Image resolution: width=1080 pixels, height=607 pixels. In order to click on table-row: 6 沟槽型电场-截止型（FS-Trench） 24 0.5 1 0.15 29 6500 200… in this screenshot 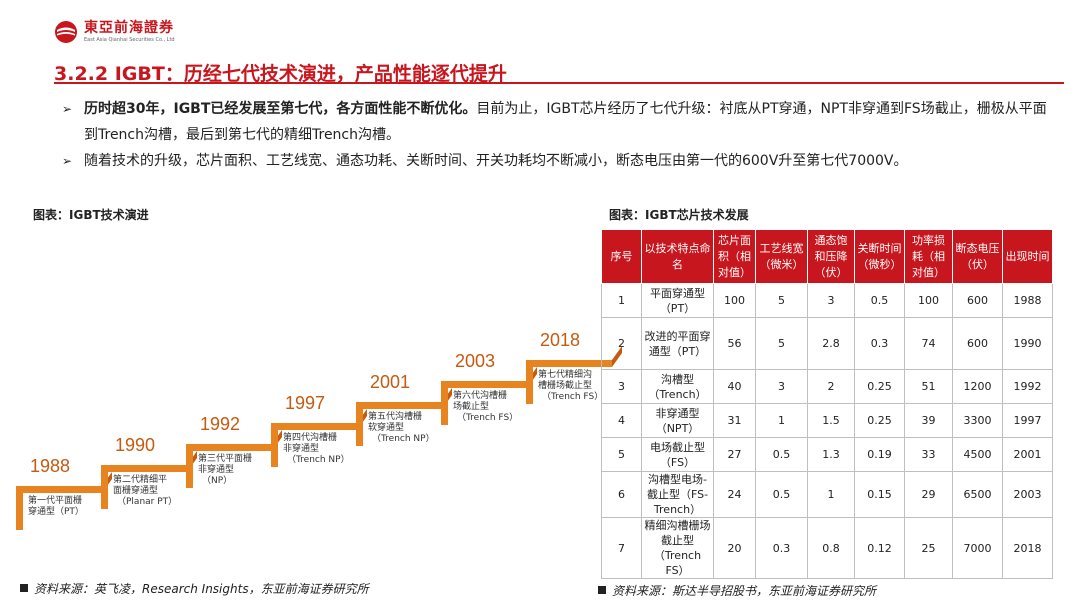, I will do `click(827, 494)`.